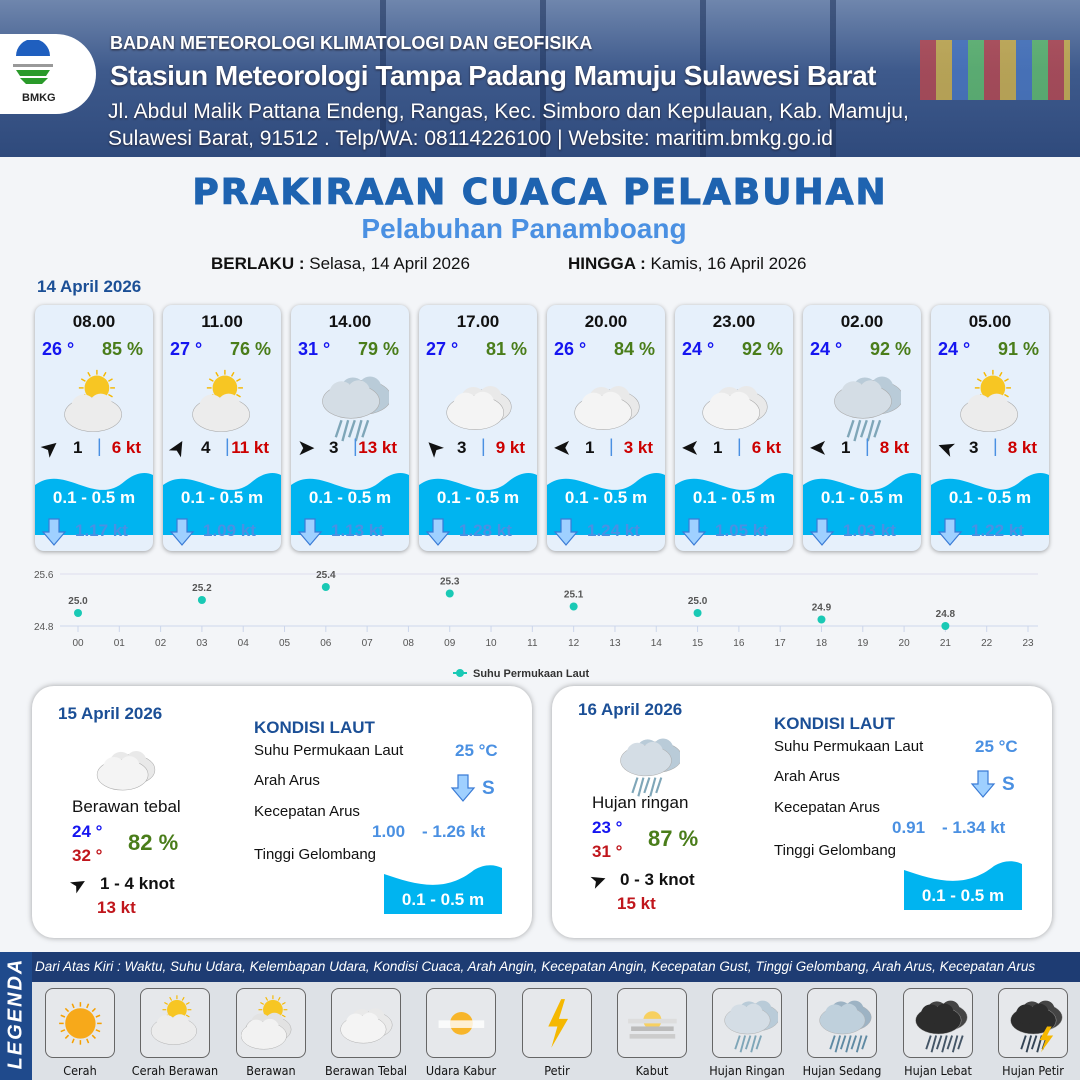 The height and width of the screenshot is (1080, 1080). What do you see at coordinates (137, 883) in the screenshot?
I see `wind-speed-range: 1 - 4 knot` at bounding box center [137, 883].